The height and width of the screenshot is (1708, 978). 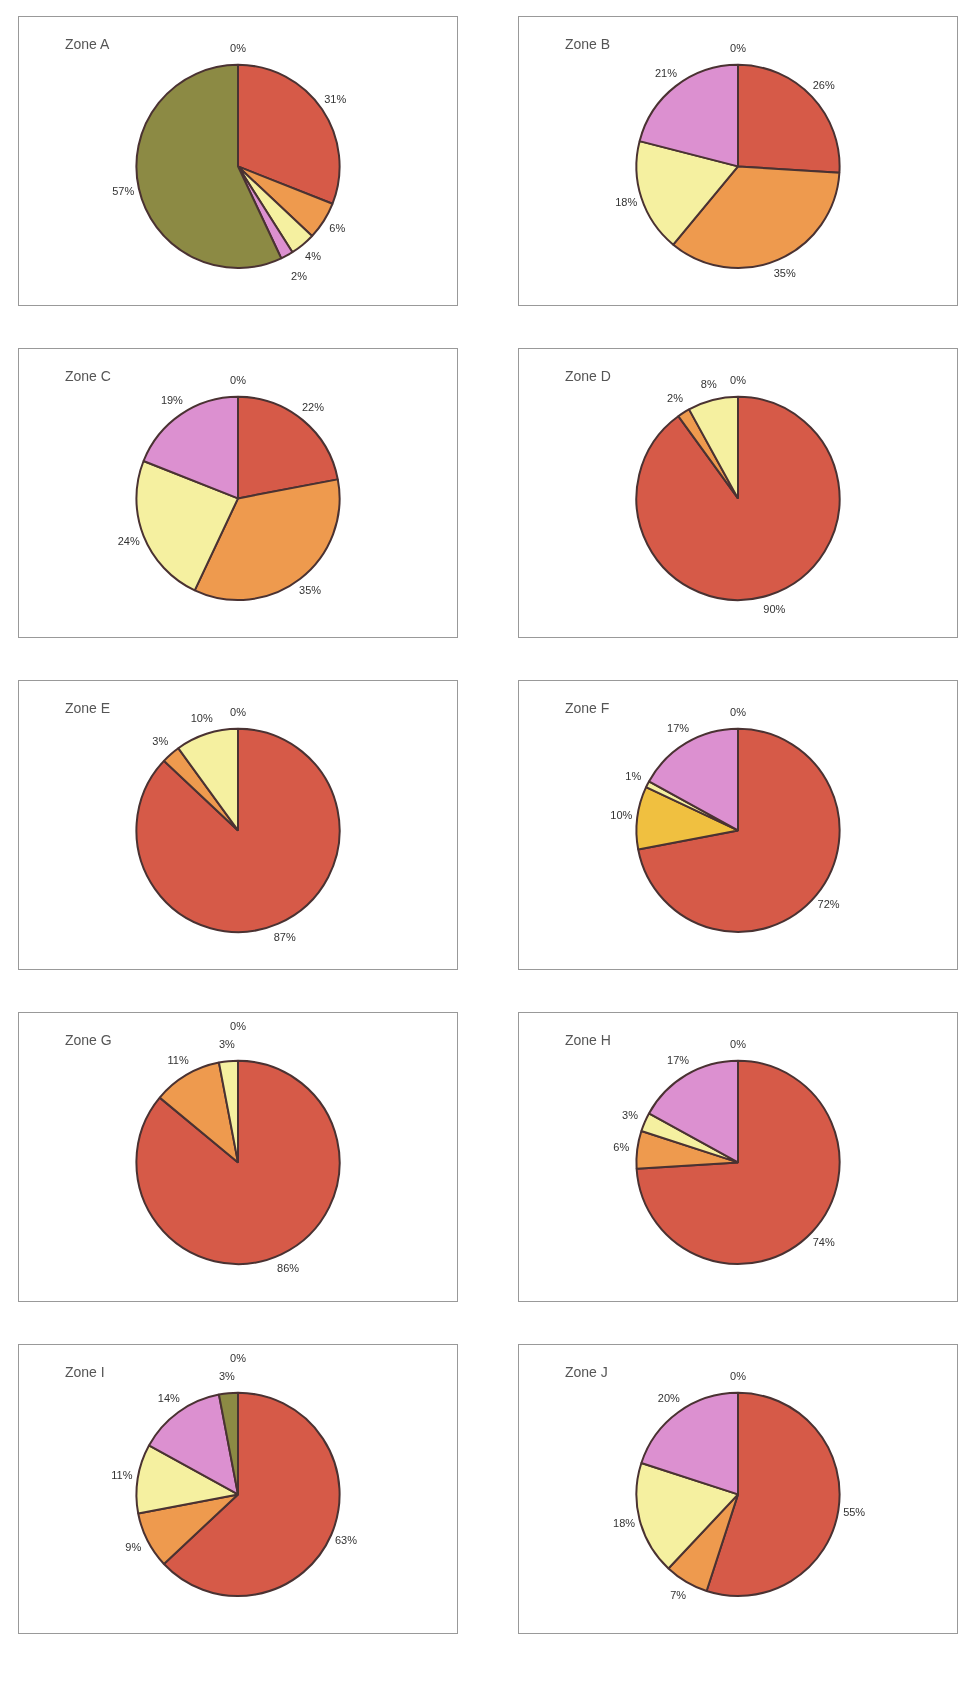 What do you see at coordinates (88, 708) in the screenshot?
I see `chart-title: Zone E` at bounding box center [88, 708].